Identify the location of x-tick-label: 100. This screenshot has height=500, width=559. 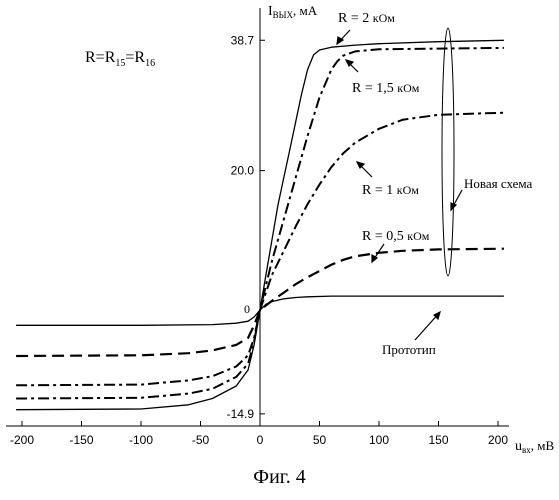
(379, 440).